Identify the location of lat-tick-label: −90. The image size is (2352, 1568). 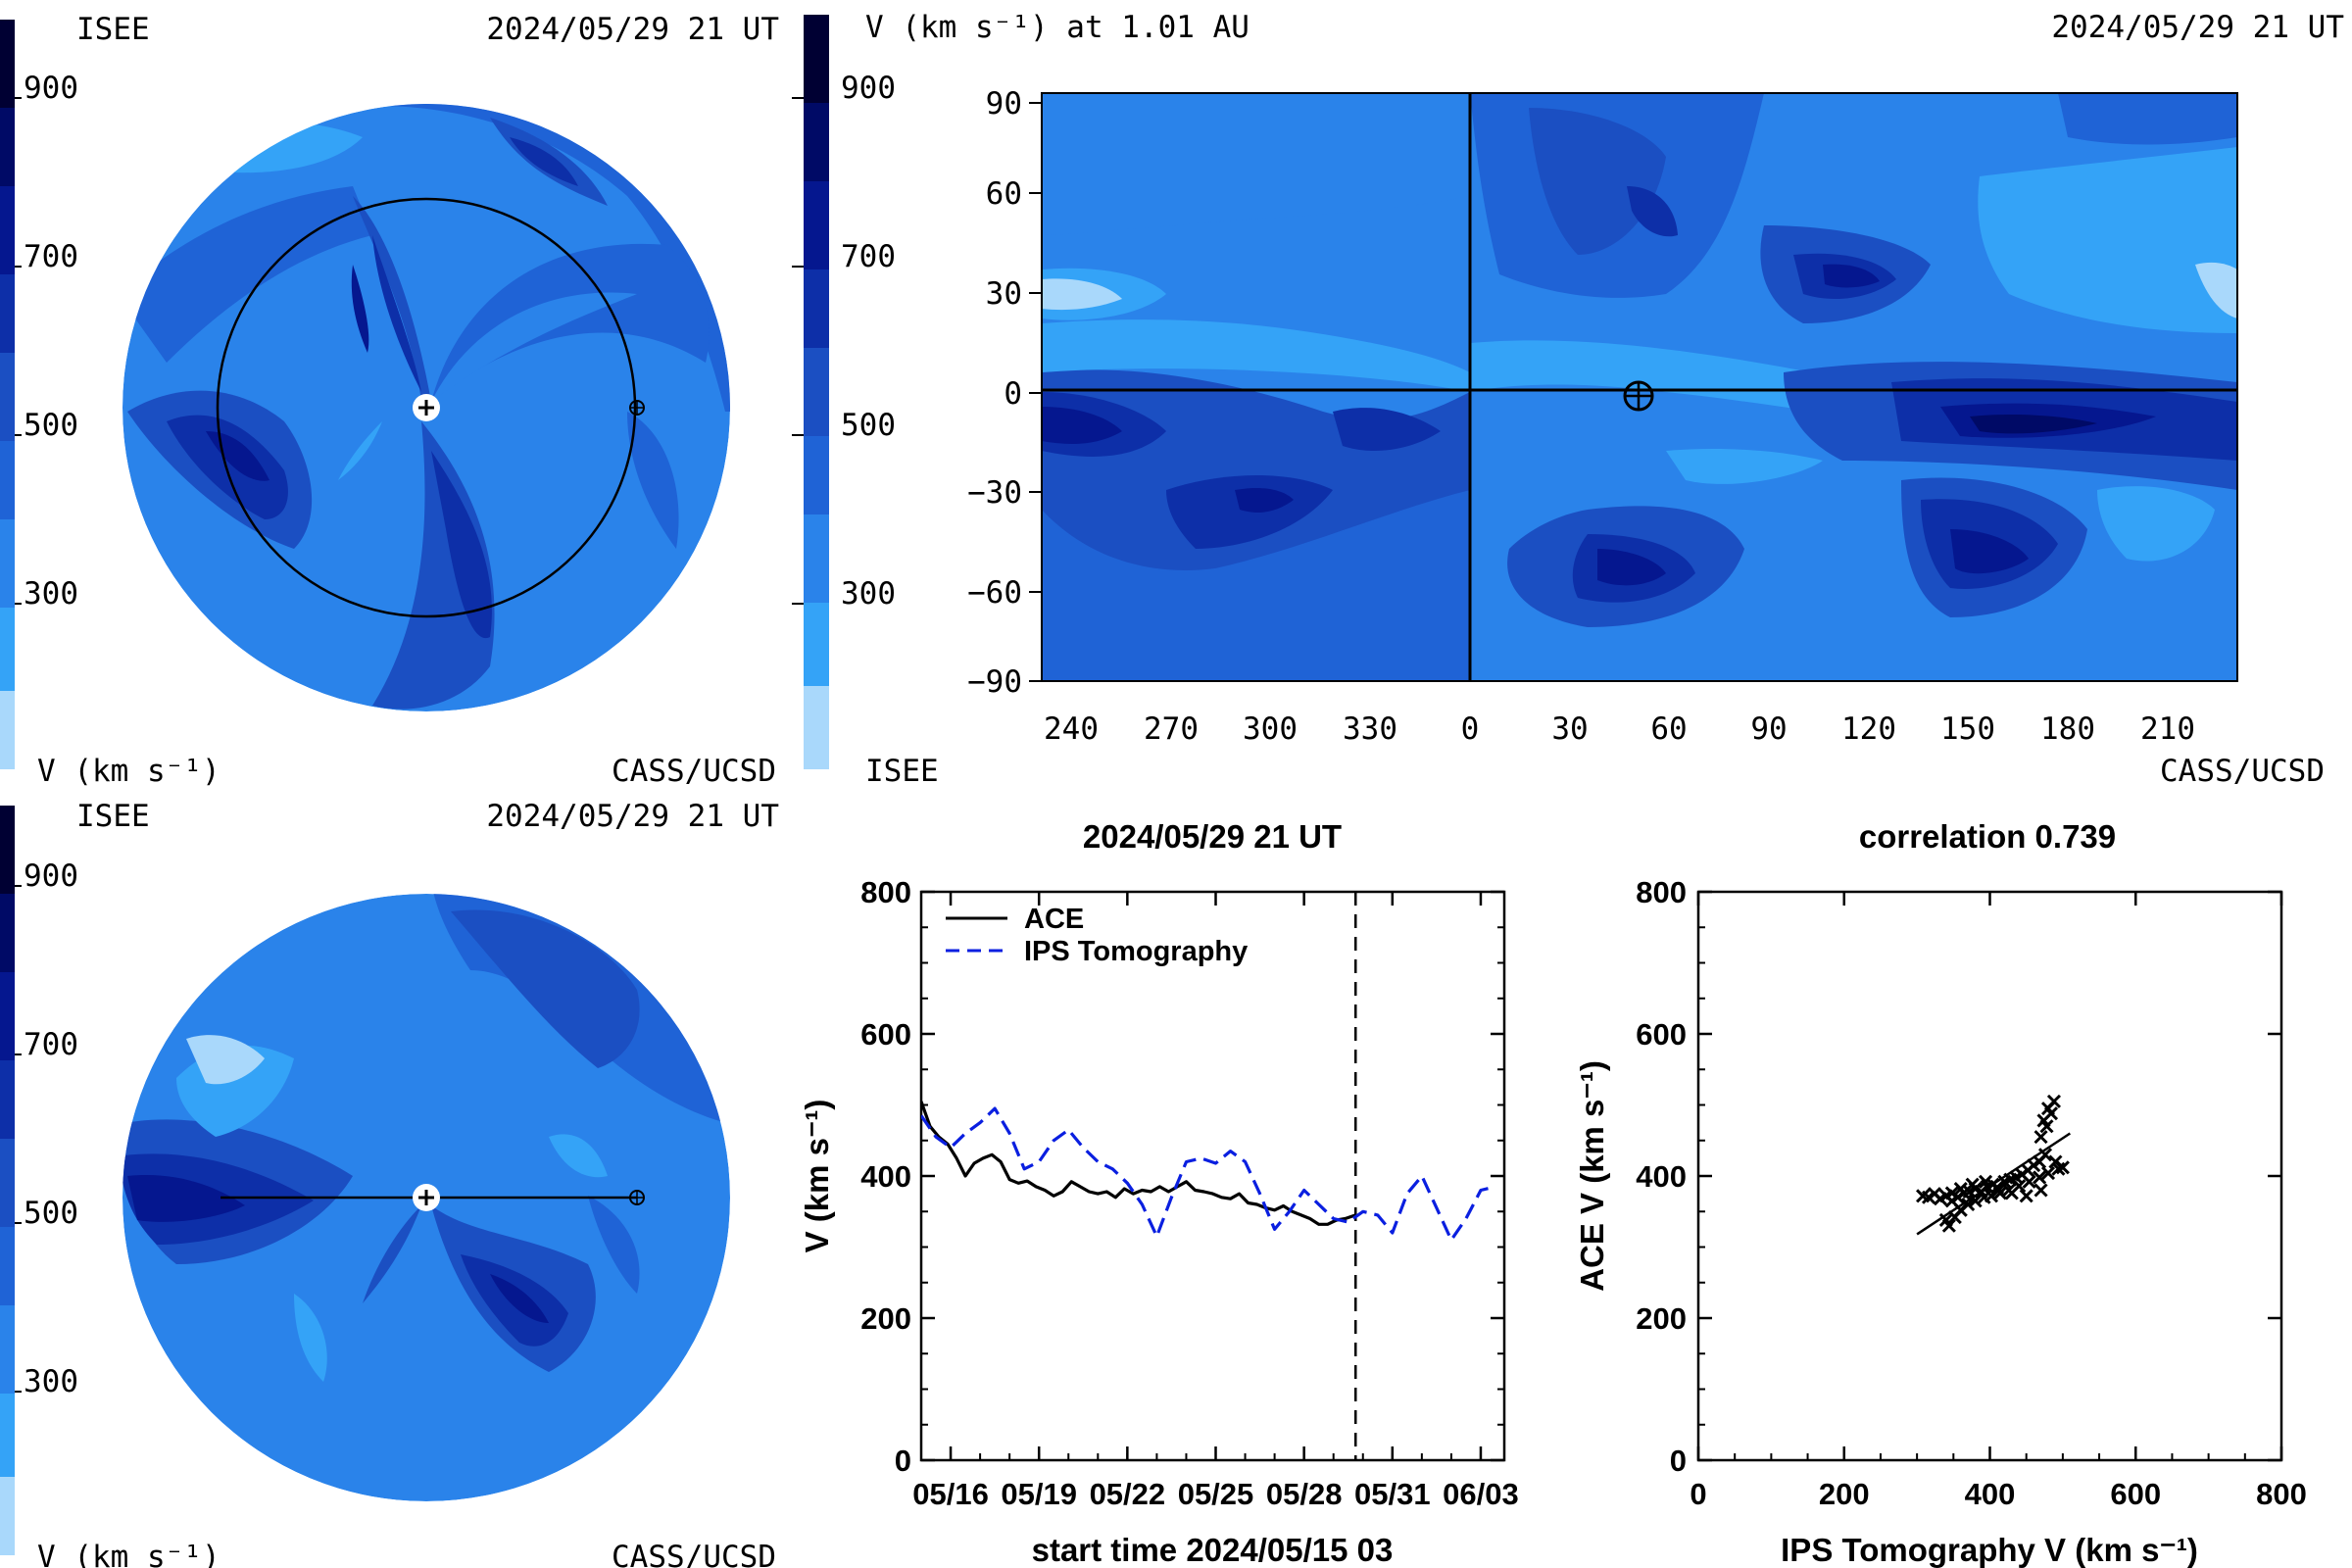
(994, 682).